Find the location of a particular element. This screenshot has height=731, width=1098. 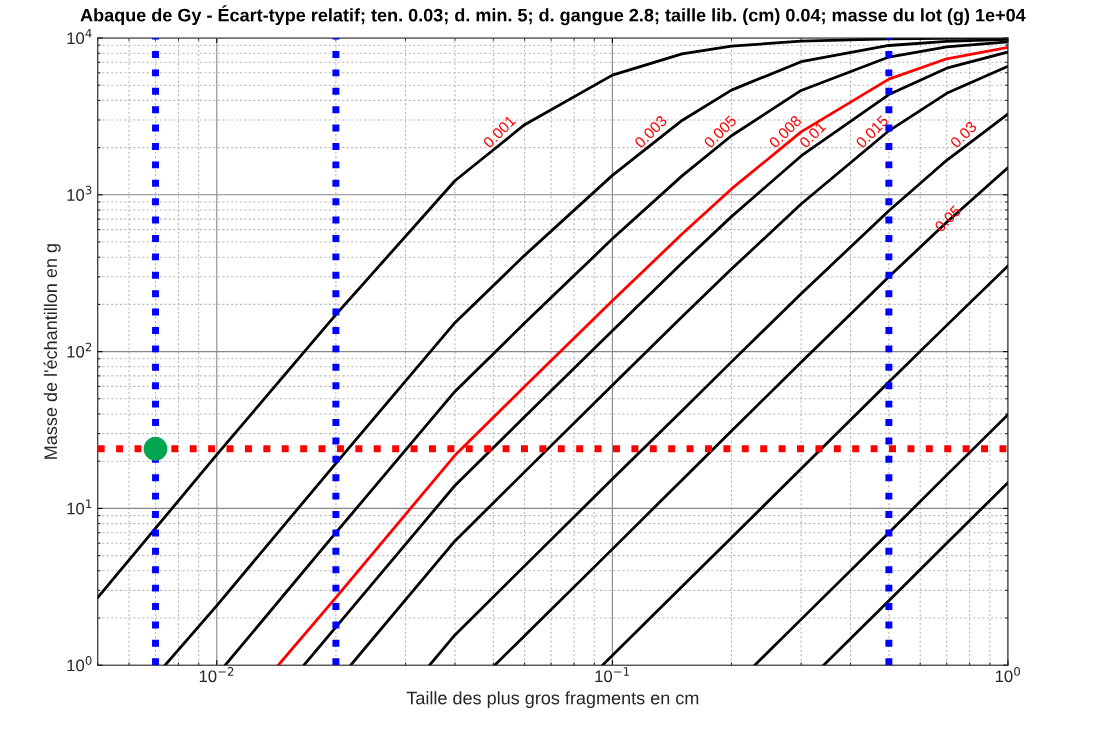

x-tick-label: 10$^{0}$ is located at coordinates (1007, 674).